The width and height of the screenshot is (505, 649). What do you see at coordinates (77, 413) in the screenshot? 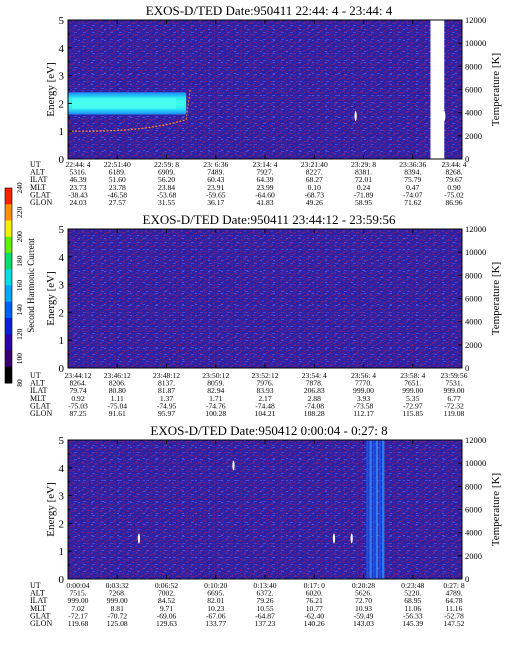
I see `time-axis-value: 87.25` at bounding box center [77, 413].